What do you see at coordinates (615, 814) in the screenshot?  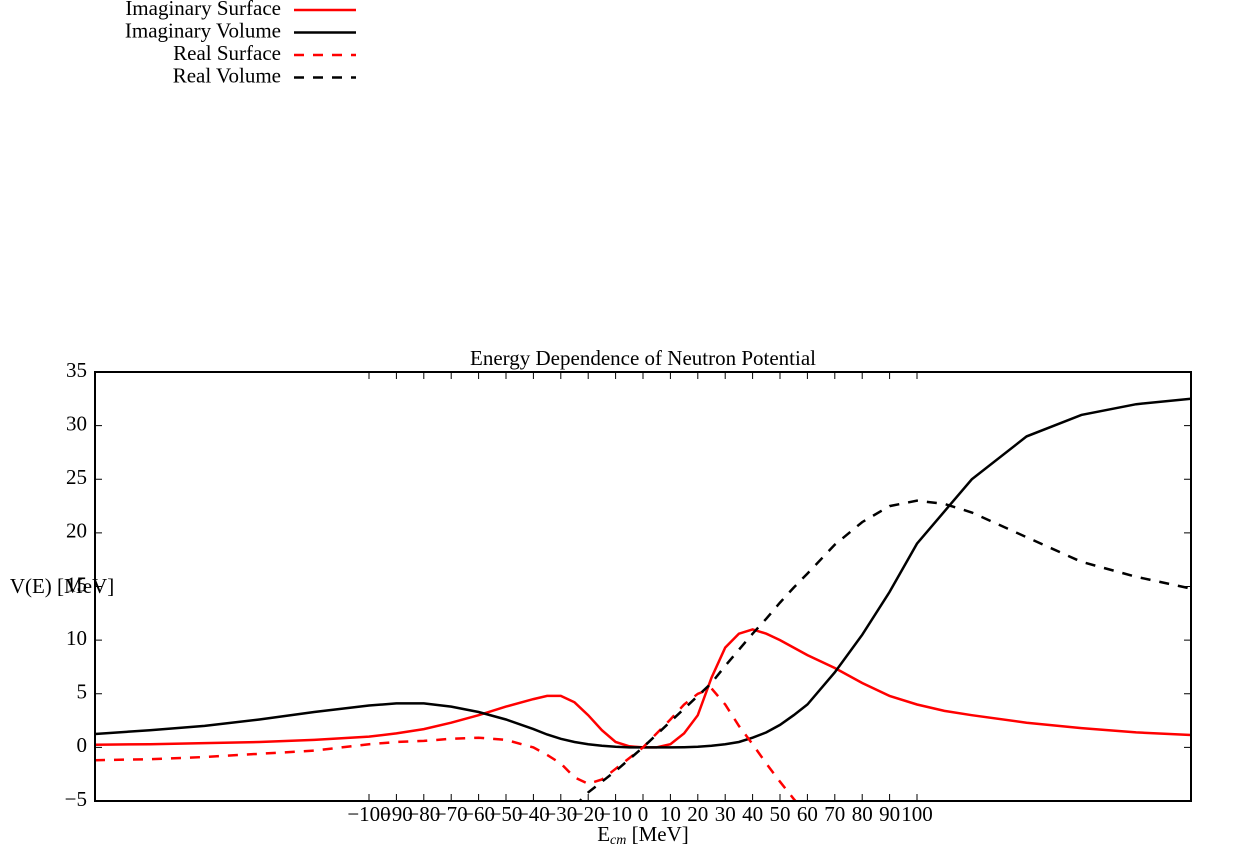 I see `x-tick-label: −10` at bounding box center [615, 814].